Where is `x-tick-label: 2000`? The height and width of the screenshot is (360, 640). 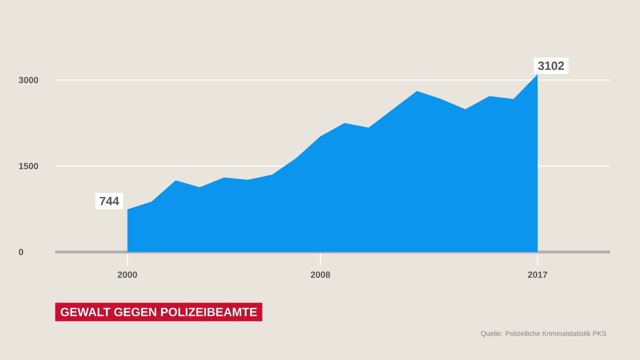 x-tick-label: 2000 is located at coordinates (128, 275).